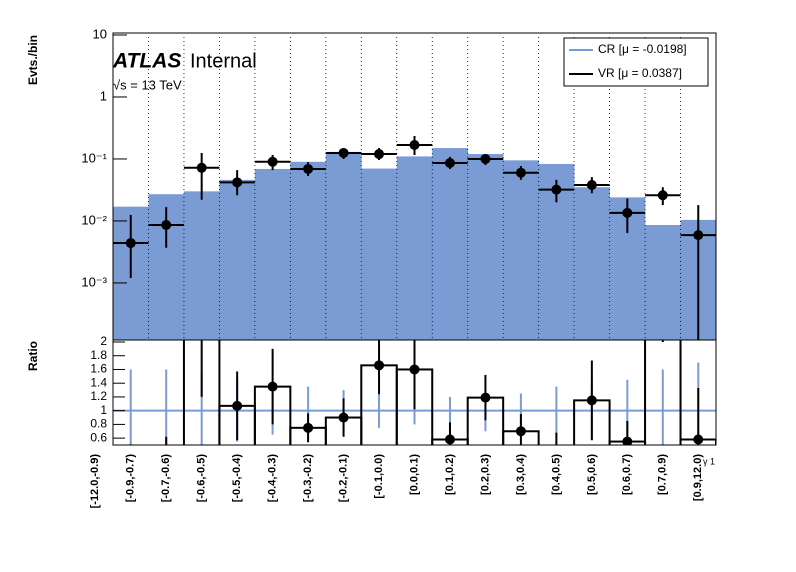 The height and width of the screenshot is (572, 796). Describe the element at coordinates (146, 61) in the screenshot. I see `experiment-label: ATLAS` at that location.